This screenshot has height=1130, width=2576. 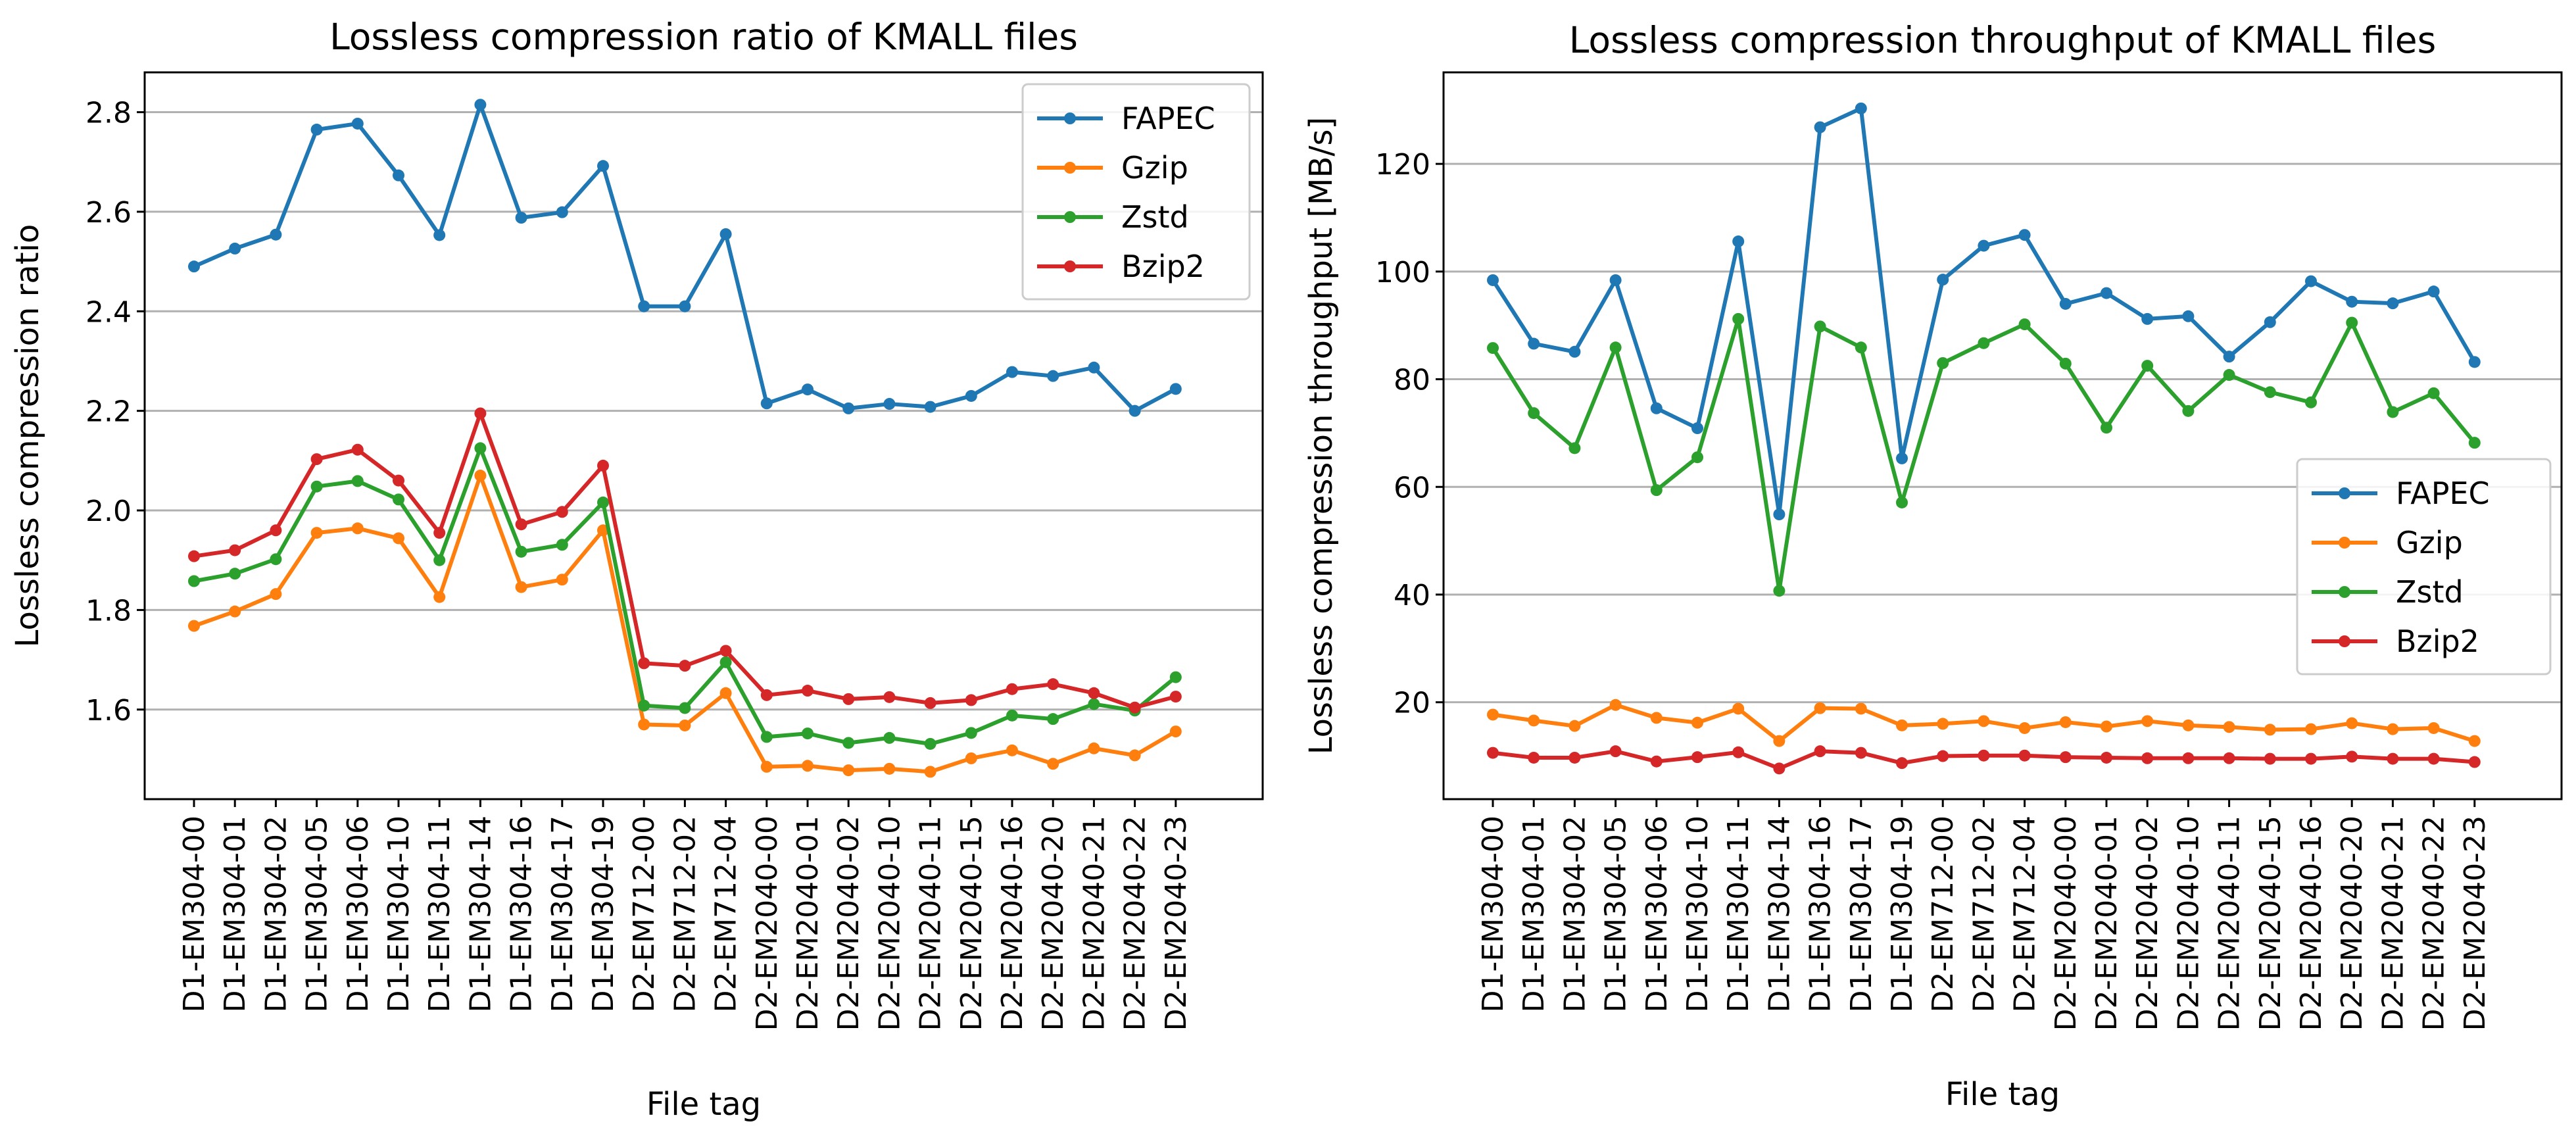 I want to click on y-tick-label: 2.8, so click(x=109, y=113).